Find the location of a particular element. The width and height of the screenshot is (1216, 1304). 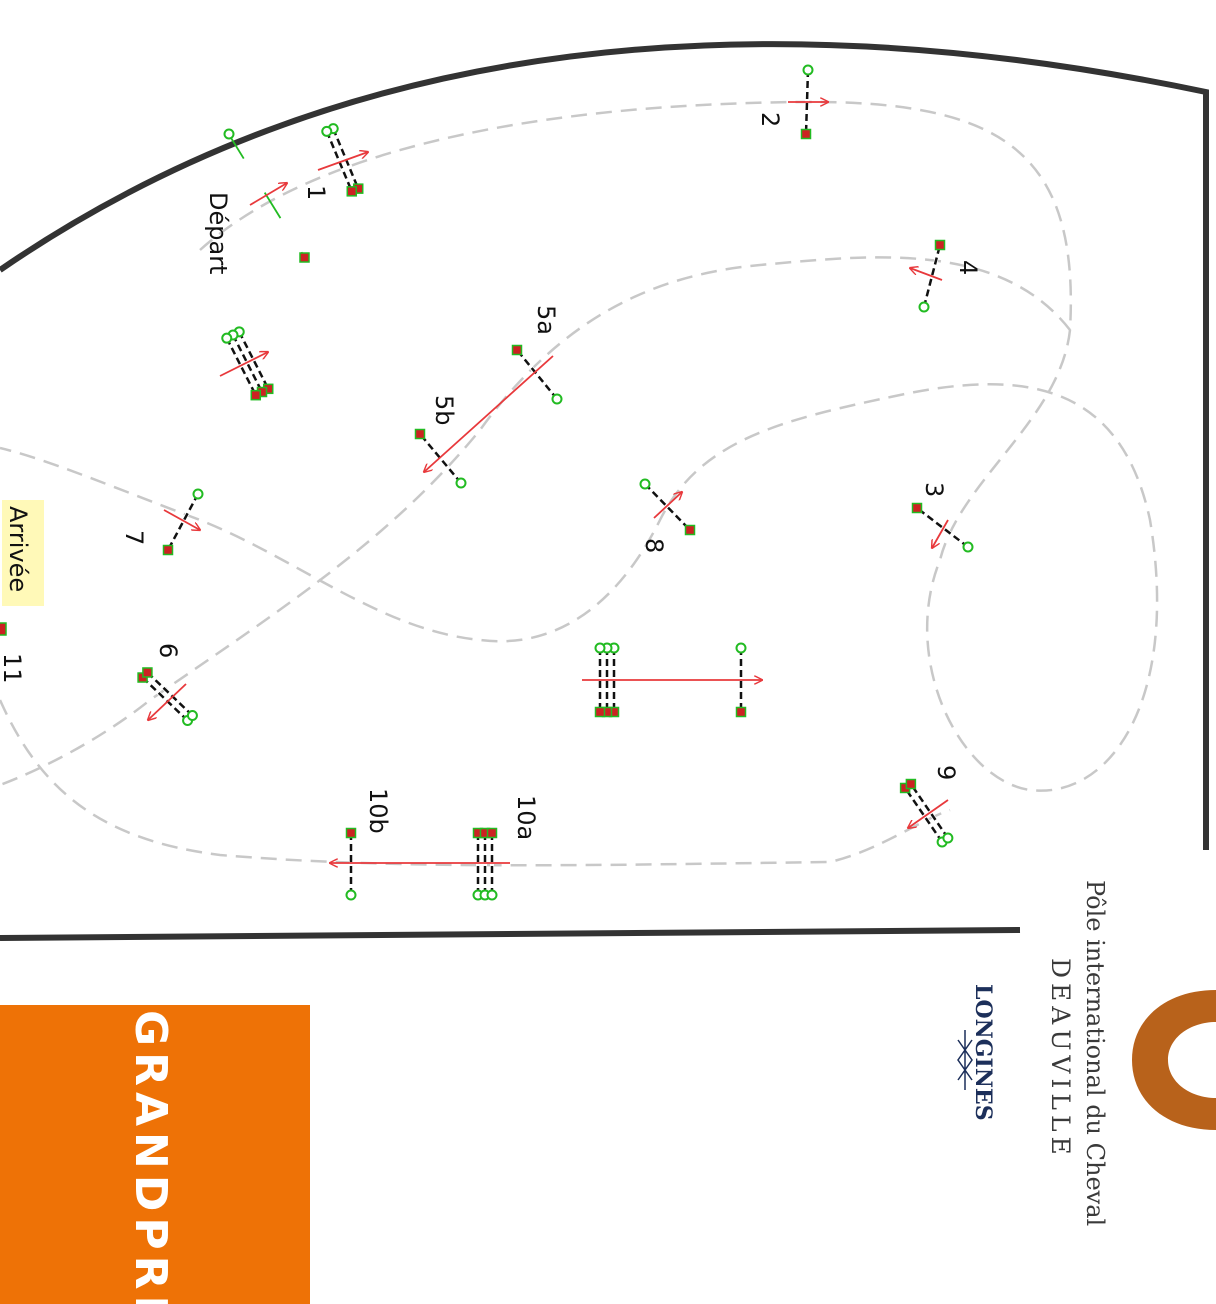

start-line is located at coordinates (266, 195).